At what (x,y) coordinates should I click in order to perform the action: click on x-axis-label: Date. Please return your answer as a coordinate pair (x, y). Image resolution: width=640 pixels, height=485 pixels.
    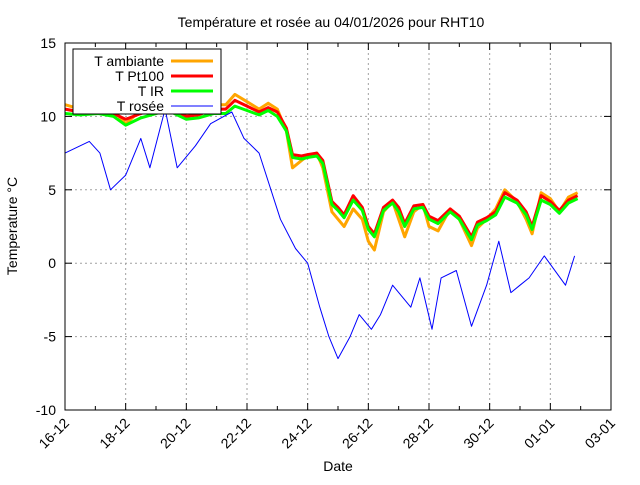
    Looking at the image, I should click on (338, 466).